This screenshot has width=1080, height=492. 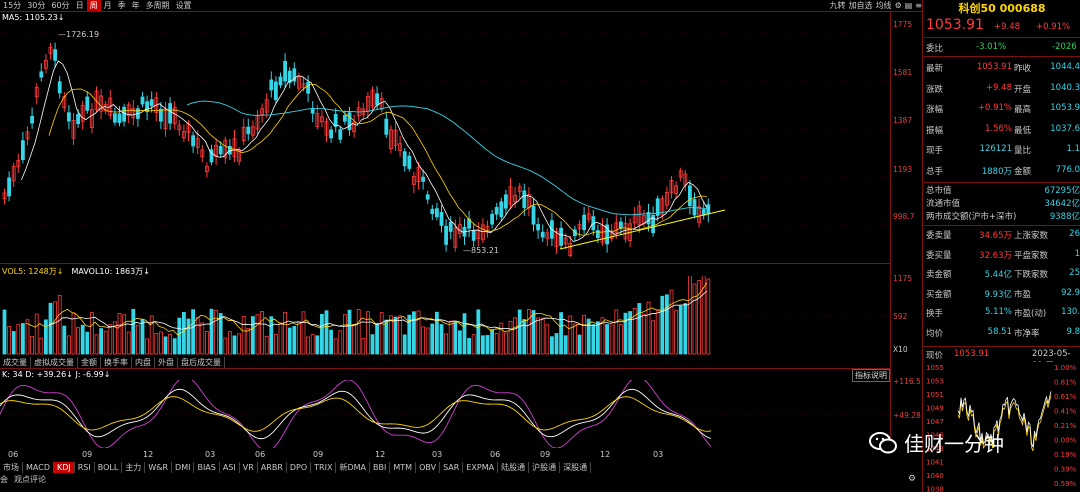 I want to click on price-axis-tick: 1193, so click(x=903, y=169).